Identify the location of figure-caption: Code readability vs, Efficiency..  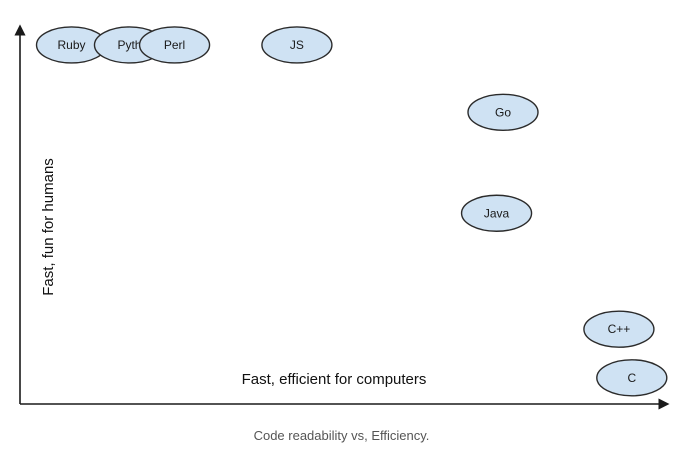
(341, 435).